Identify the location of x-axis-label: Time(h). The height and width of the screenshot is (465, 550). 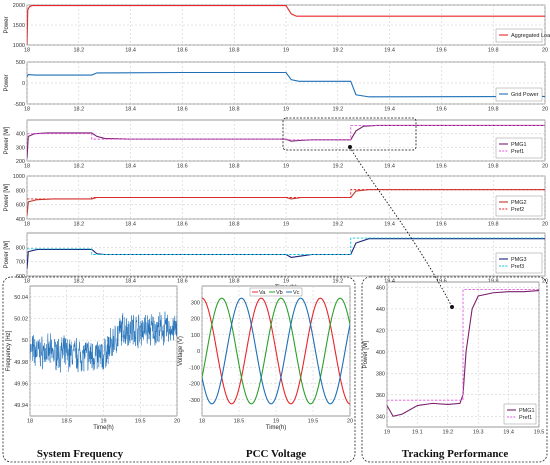
(276, 428).